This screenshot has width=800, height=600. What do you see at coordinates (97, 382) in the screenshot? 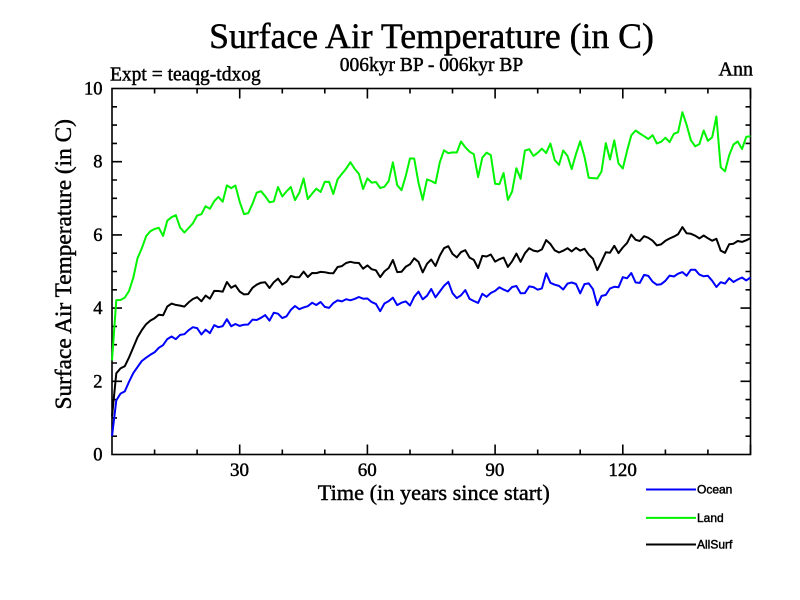
I see `svg-text: 2` at bounding box center [97, 382].